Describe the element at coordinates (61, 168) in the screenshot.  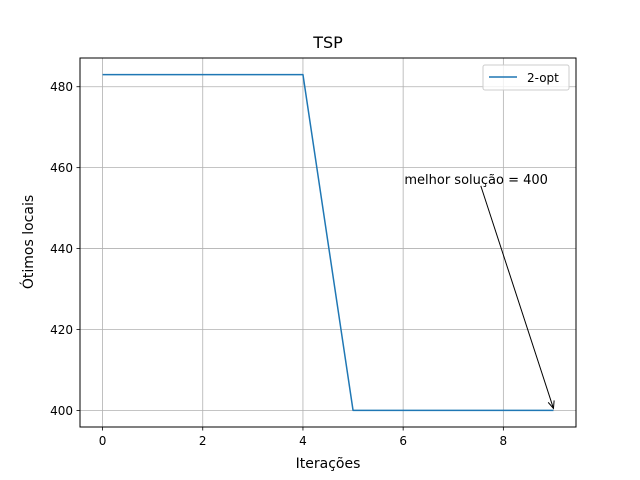
I see `y-tick-label: 460` at that location.